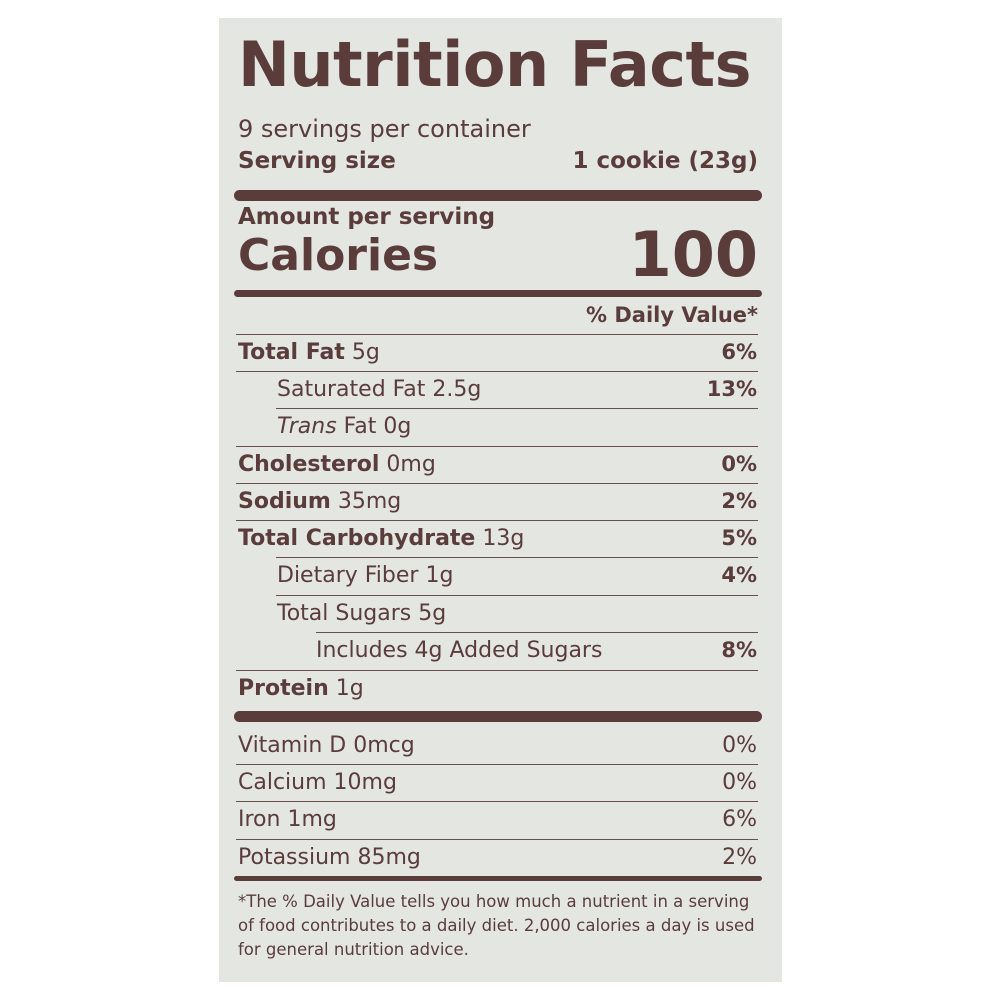 The width and height of the screenshot is (1000, 1000). I want to click on nutrient-amount: 35mg, so click(369, 501).